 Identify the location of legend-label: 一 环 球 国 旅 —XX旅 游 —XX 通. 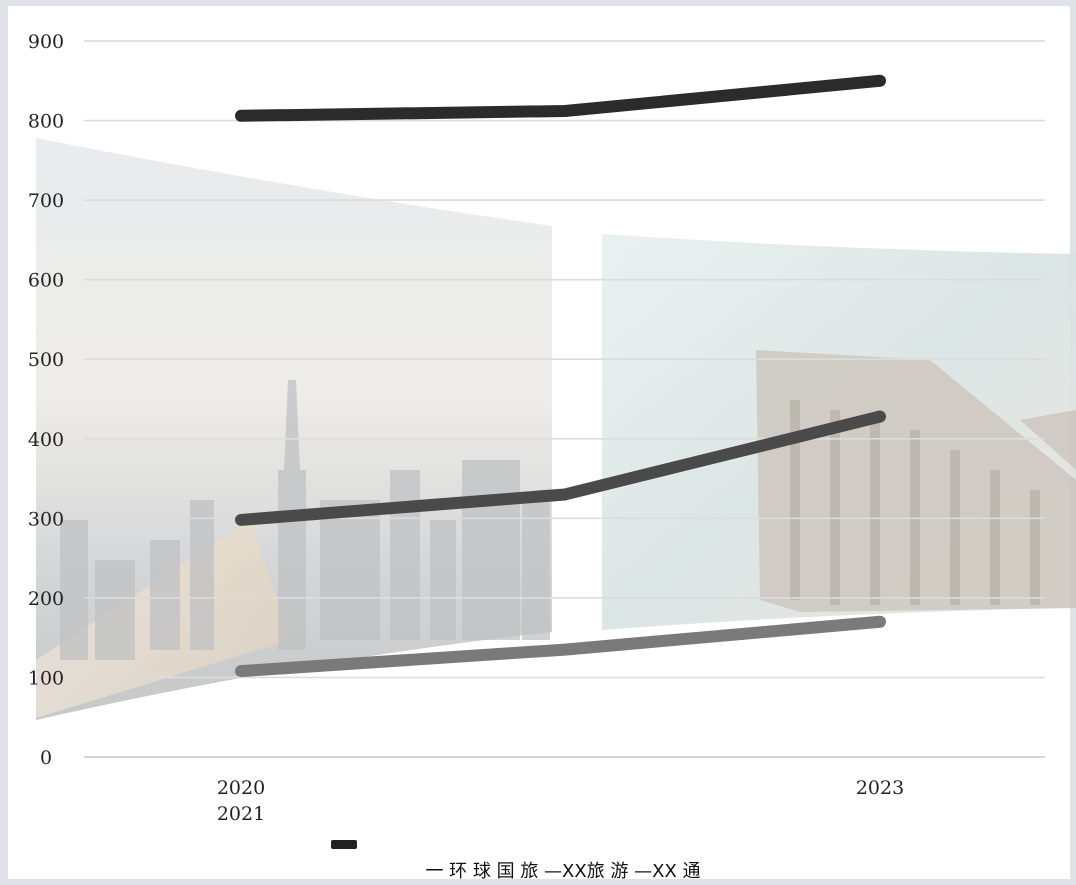
(562, 871).